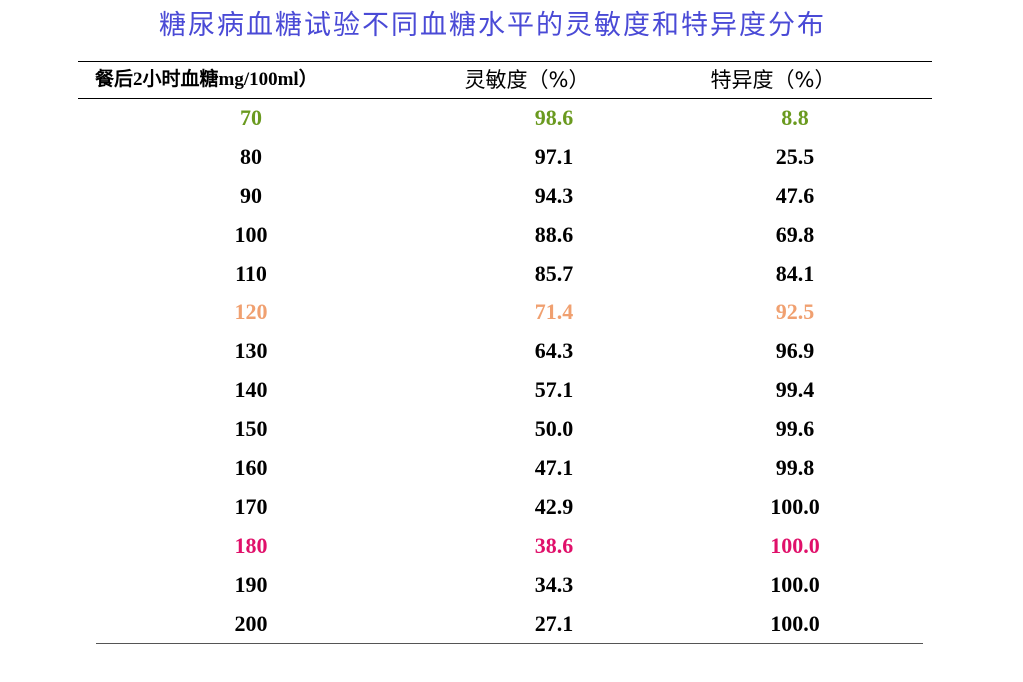  Describe the element at coordinates (795, 351) in the screenshot. I see `cell-specificity: 96.9` at that location.